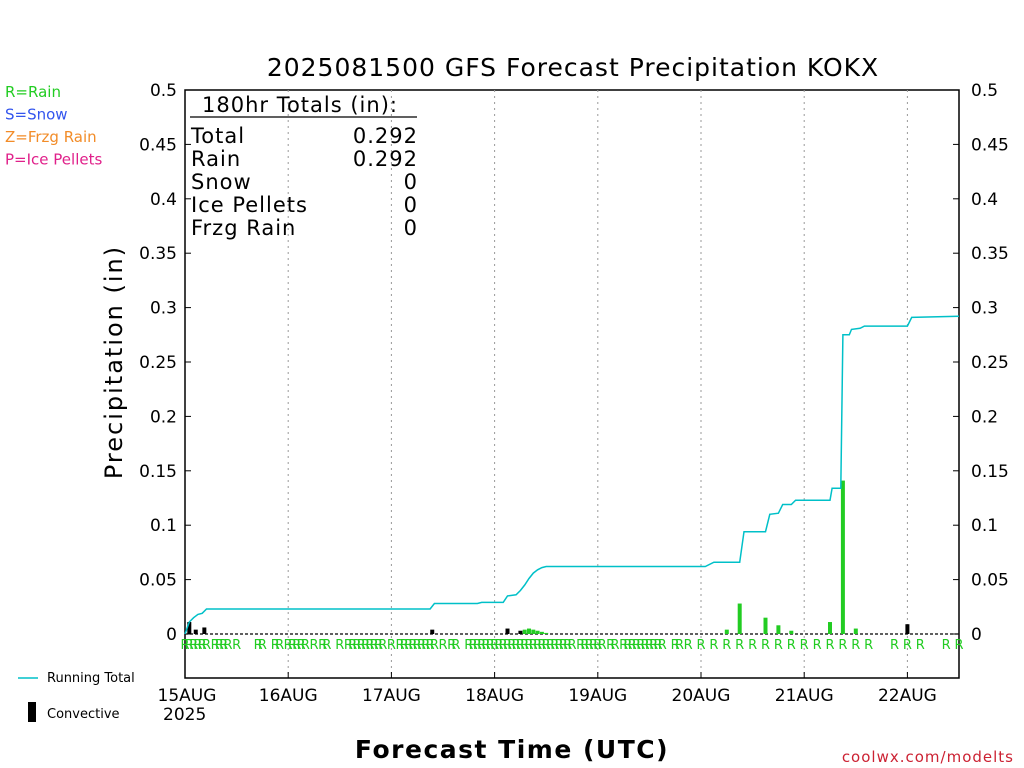  I want to click on precip-bars, so click(548, 557).